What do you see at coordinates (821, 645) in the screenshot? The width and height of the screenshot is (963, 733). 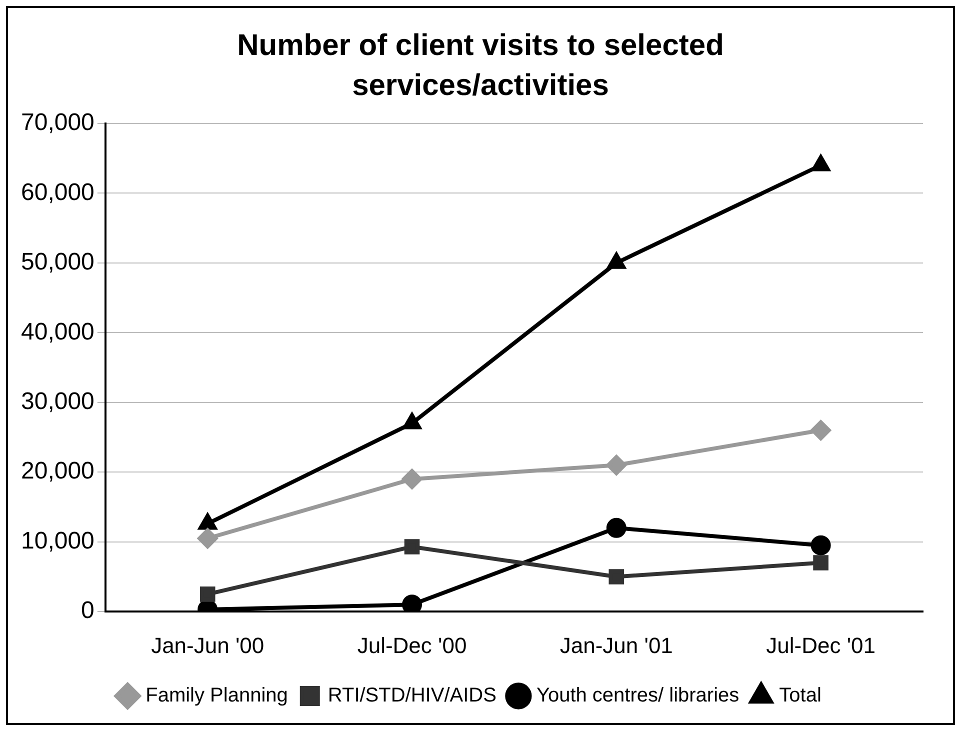 I see `x-tick-label: Jul-Dec '01` at bounding box center [821, 645].